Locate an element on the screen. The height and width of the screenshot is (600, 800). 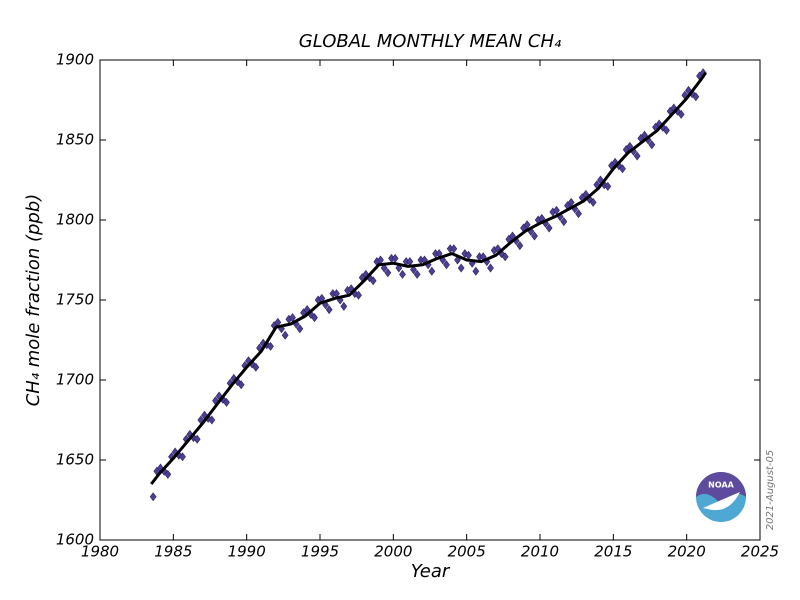
x-tick-label: 2015 is located at coordinates (613, 552).